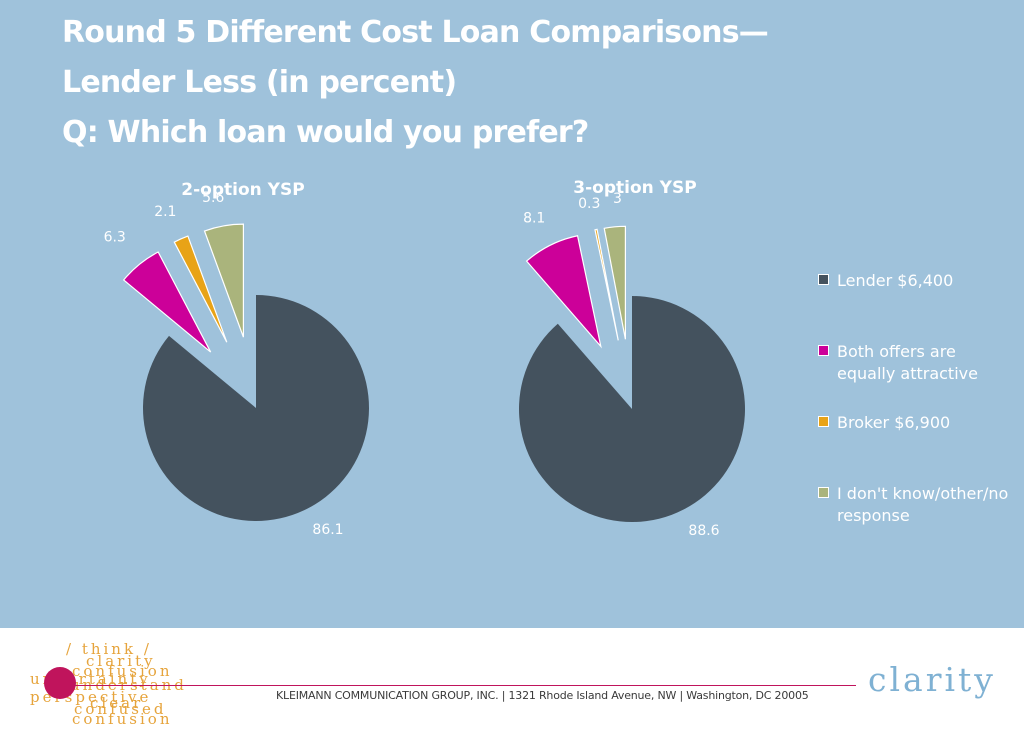 This screenshot has width=1024, height=745. I want to click on data-label-lender: 86.1, so click(327, 530).